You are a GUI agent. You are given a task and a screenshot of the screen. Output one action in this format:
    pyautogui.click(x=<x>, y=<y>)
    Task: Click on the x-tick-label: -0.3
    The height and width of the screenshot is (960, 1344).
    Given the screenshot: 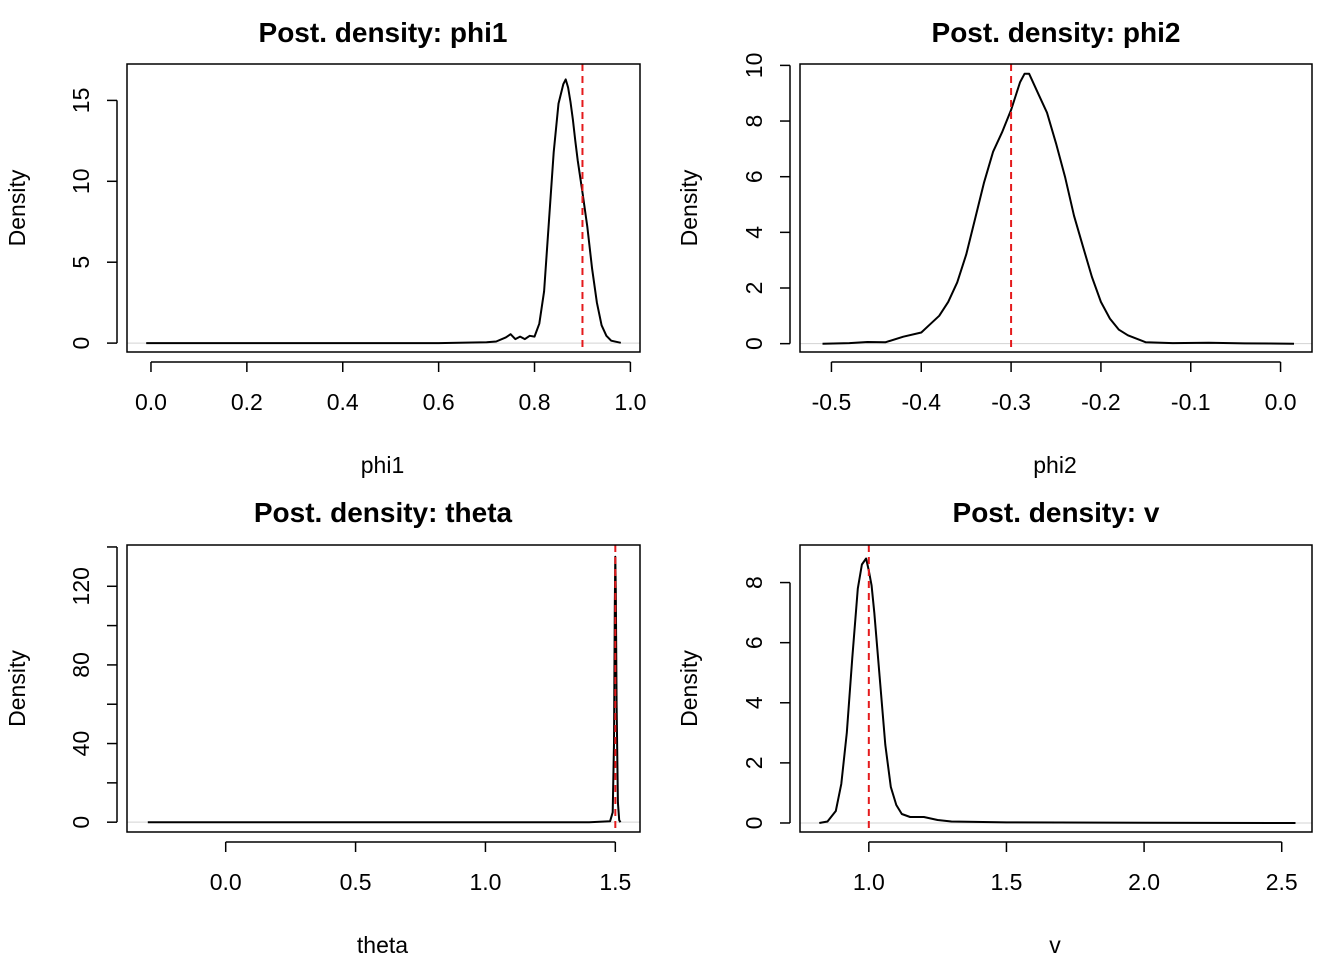 What is the action you would take?
    pyautogui.click(x=1011, y=402)
    